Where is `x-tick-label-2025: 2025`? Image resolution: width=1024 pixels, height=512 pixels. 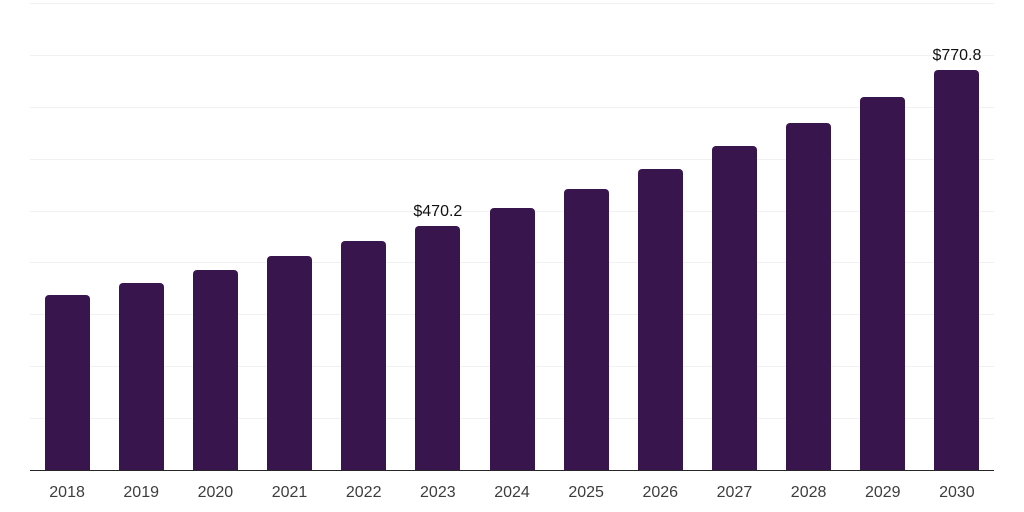
x-tick-label-2025: 2025 is located at coordinates (586, 492).